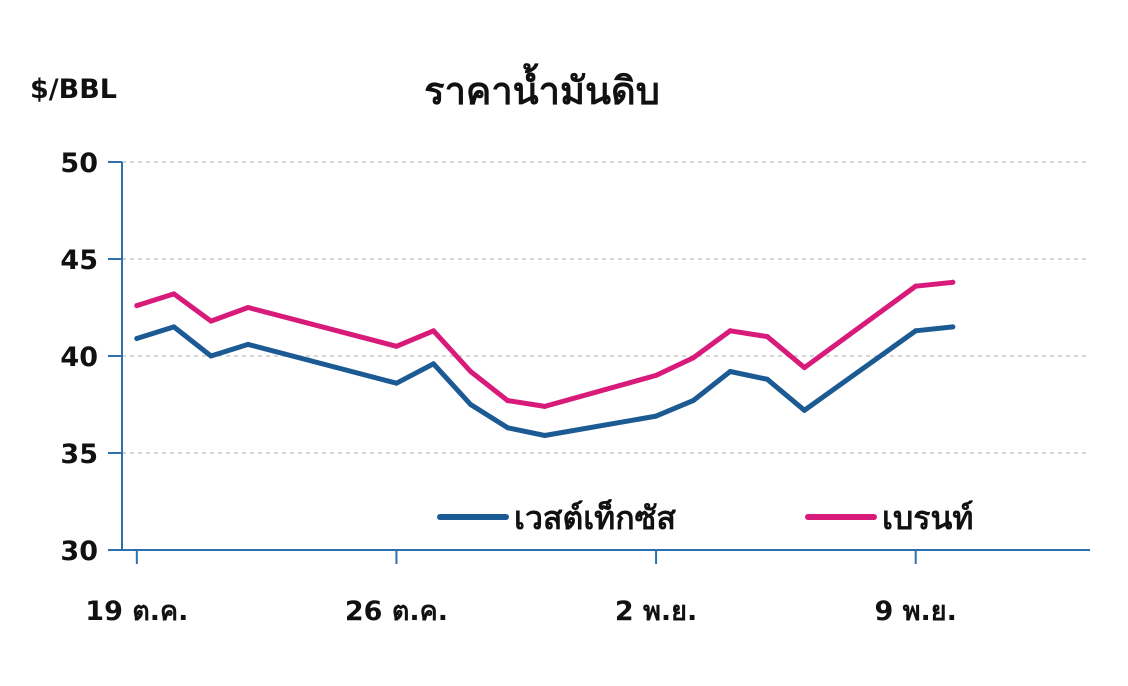 Image resolution: width=1128 pixels, height=686 pixels. I want to click on x-tick-labels: 19 ต.ค. 26 ต.ค. 2 พ.ย. 9 พ.ย., so click(521, 611).